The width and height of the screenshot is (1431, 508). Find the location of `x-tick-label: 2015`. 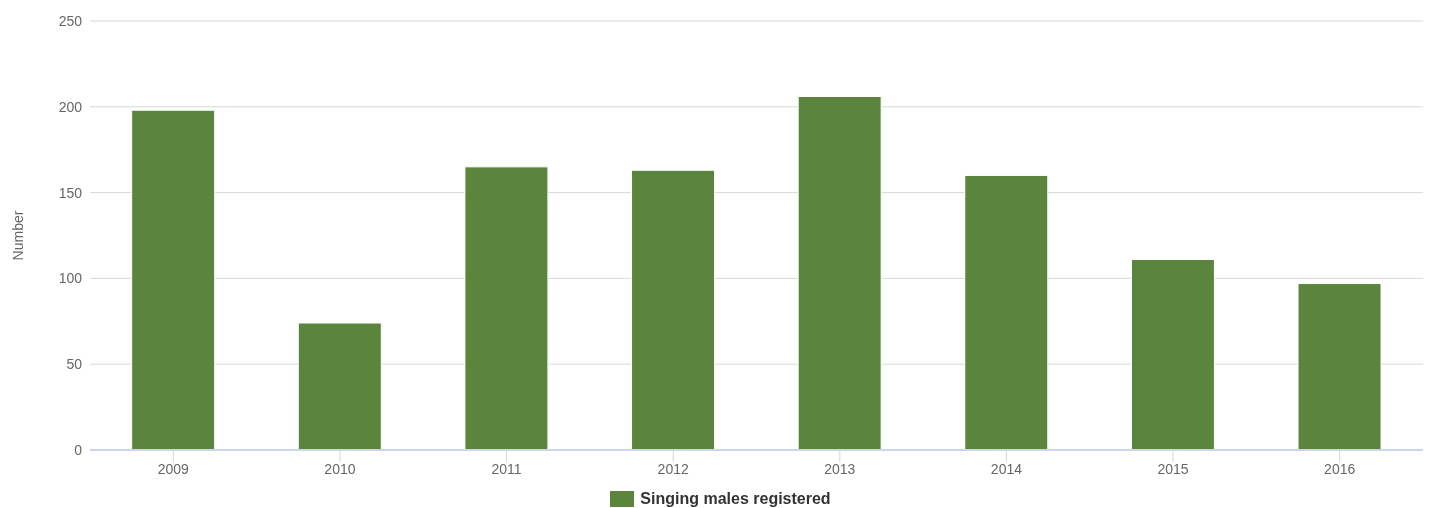

x-tick-label: 2015 is located at coordinates (1173, 468).